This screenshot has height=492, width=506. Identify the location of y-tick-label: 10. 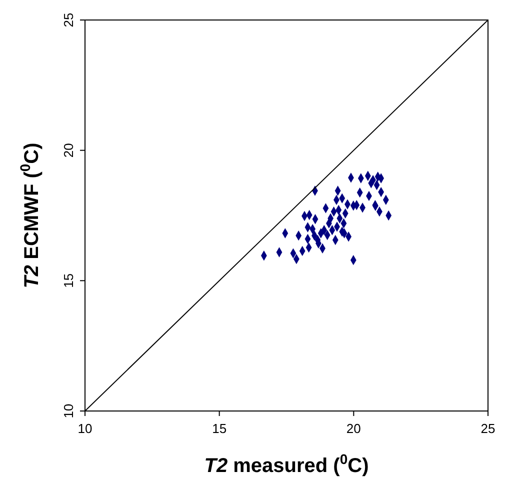
(68, 411).